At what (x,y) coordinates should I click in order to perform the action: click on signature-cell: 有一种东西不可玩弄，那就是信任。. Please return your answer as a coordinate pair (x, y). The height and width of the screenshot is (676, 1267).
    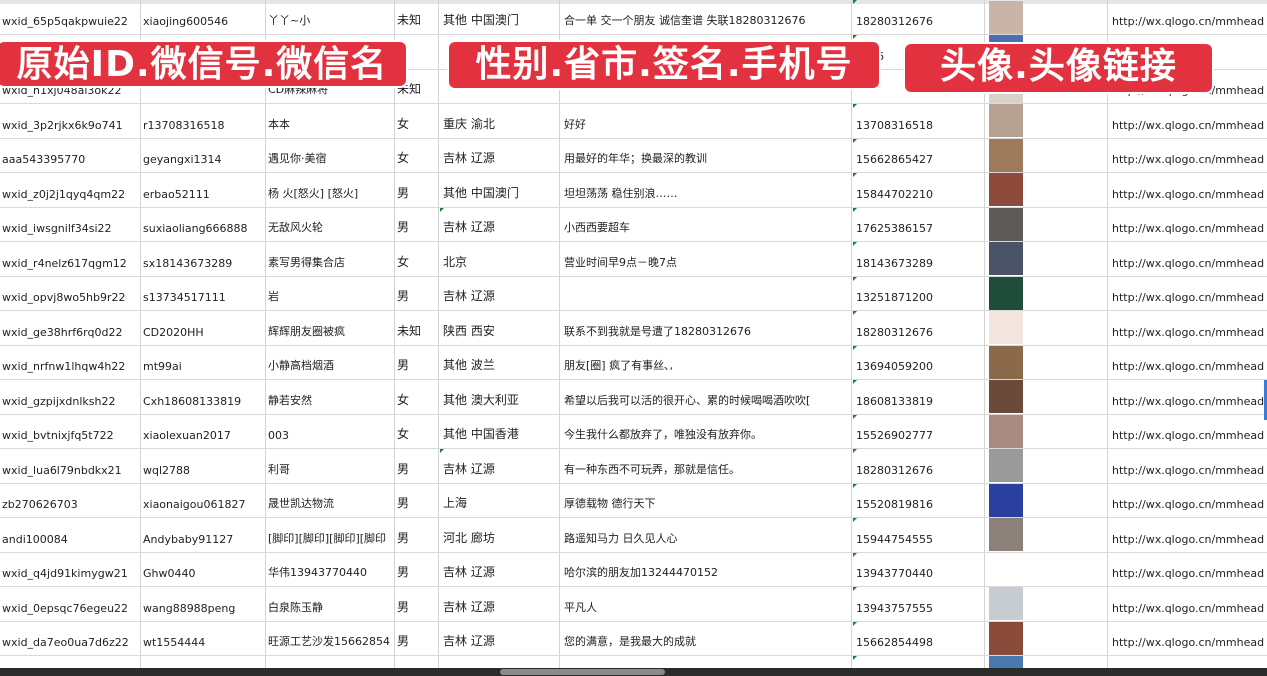
    Looking at the image, I should click on (706, 466).